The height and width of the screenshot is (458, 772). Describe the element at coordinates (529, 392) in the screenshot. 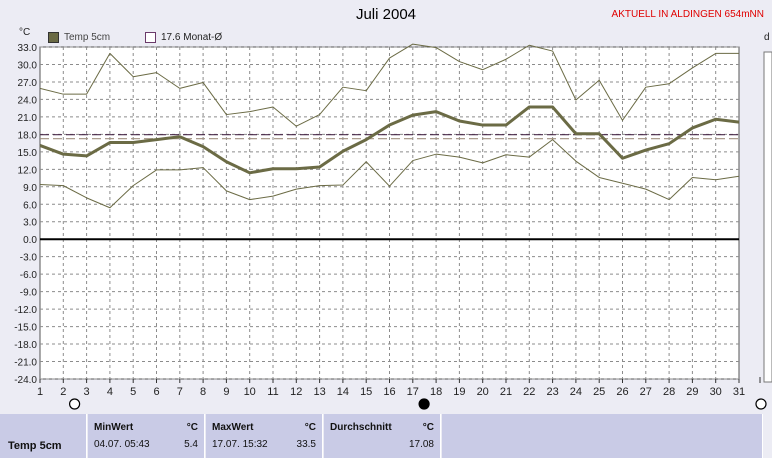

I see `x-tick-label: 22` at that location.